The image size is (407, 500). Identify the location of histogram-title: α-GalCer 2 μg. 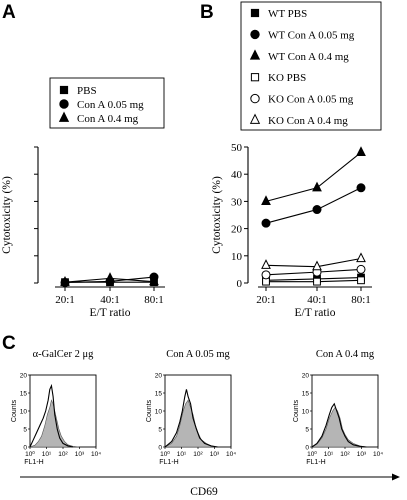
(63, 354).